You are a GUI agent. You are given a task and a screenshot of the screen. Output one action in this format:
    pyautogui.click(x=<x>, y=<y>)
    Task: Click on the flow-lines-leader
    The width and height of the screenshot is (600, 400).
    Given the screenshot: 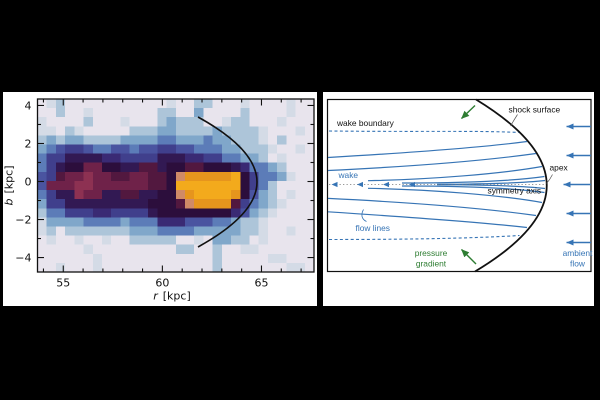 What is the action you would take?
    pyautogui.click(x=364, y=215)
    